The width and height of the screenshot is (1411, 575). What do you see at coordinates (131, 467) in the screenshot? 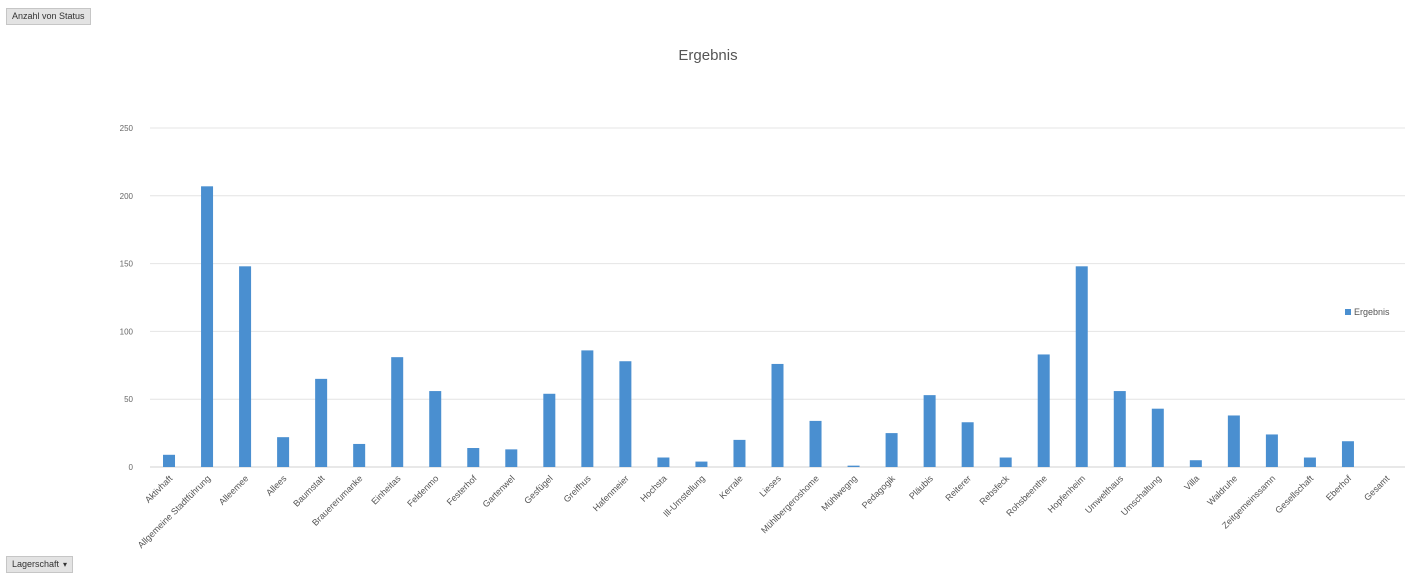
I see `y-tick-label: 0` at bounding box center [131, 467].